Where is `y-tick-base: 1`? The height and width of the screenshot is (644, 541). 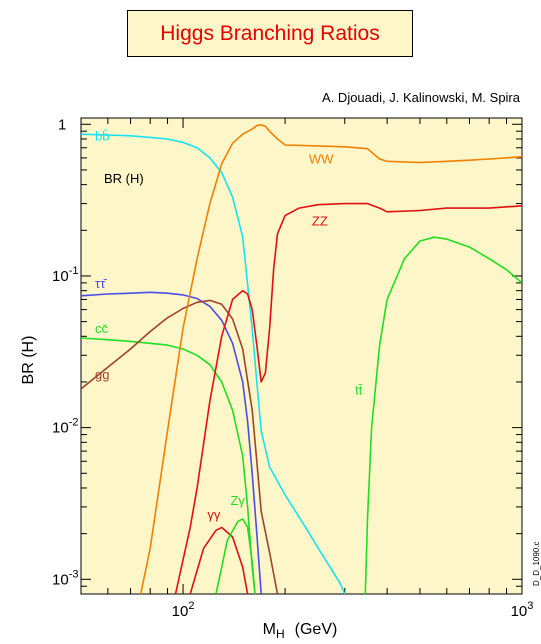
y-tick-base: 1 is located at coordinates (62, 124).